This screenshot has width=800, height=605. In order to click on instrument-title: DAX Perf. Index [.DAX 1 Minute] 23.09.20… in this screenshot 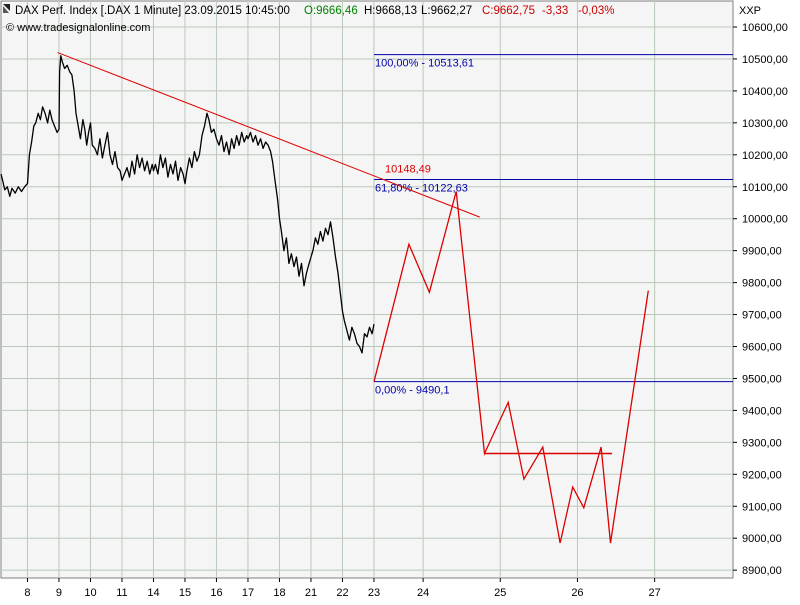, I will do `click(152, 11)`.